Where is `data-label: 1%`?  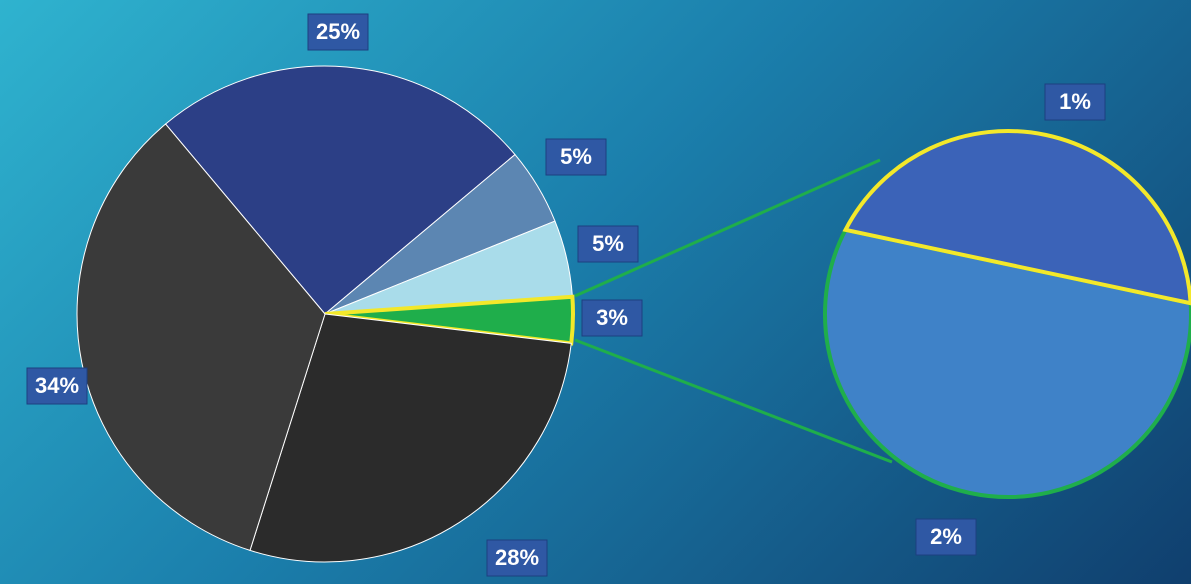 data-label: 1% is located at coordinates (1075, 101).